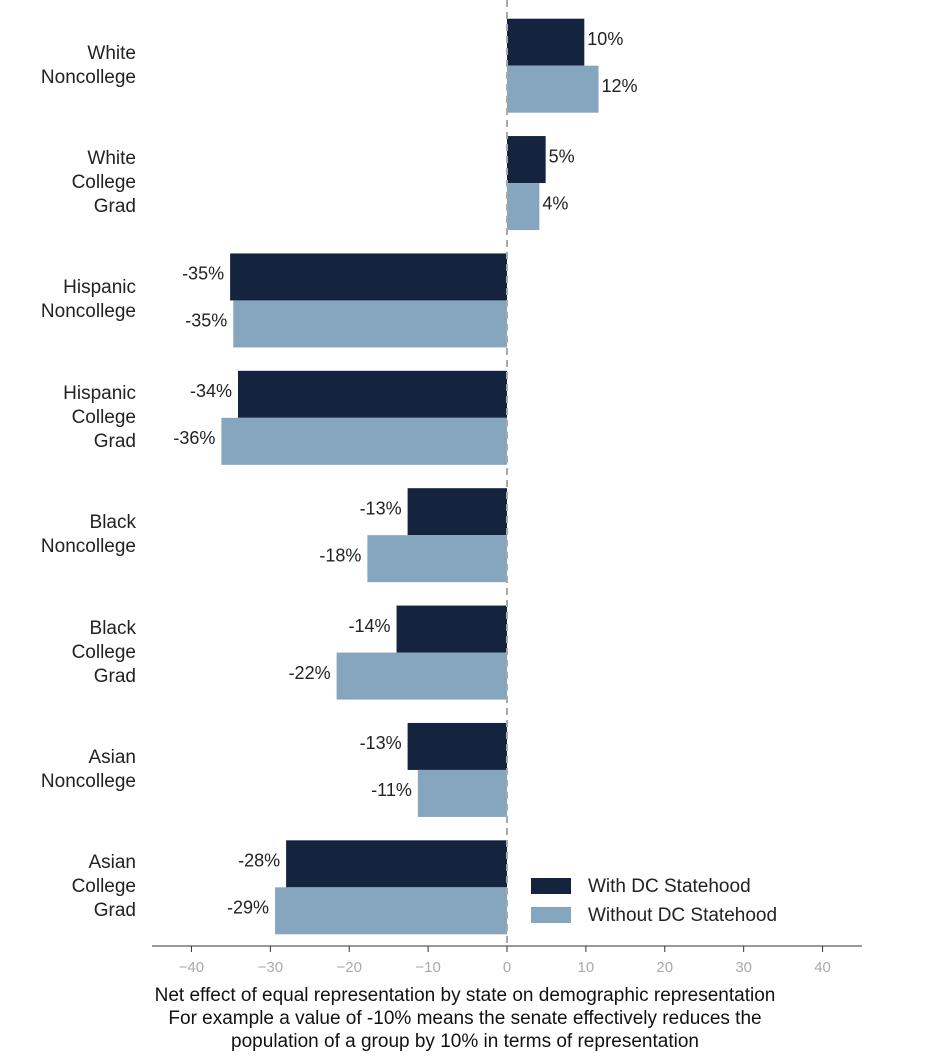 The width and height of the screenshot is (930, 1057). What do you see at coordinates (103, 183) in the screenshot?
I see `y-tick-label: White College Grad` at bounding box center [103, 183].